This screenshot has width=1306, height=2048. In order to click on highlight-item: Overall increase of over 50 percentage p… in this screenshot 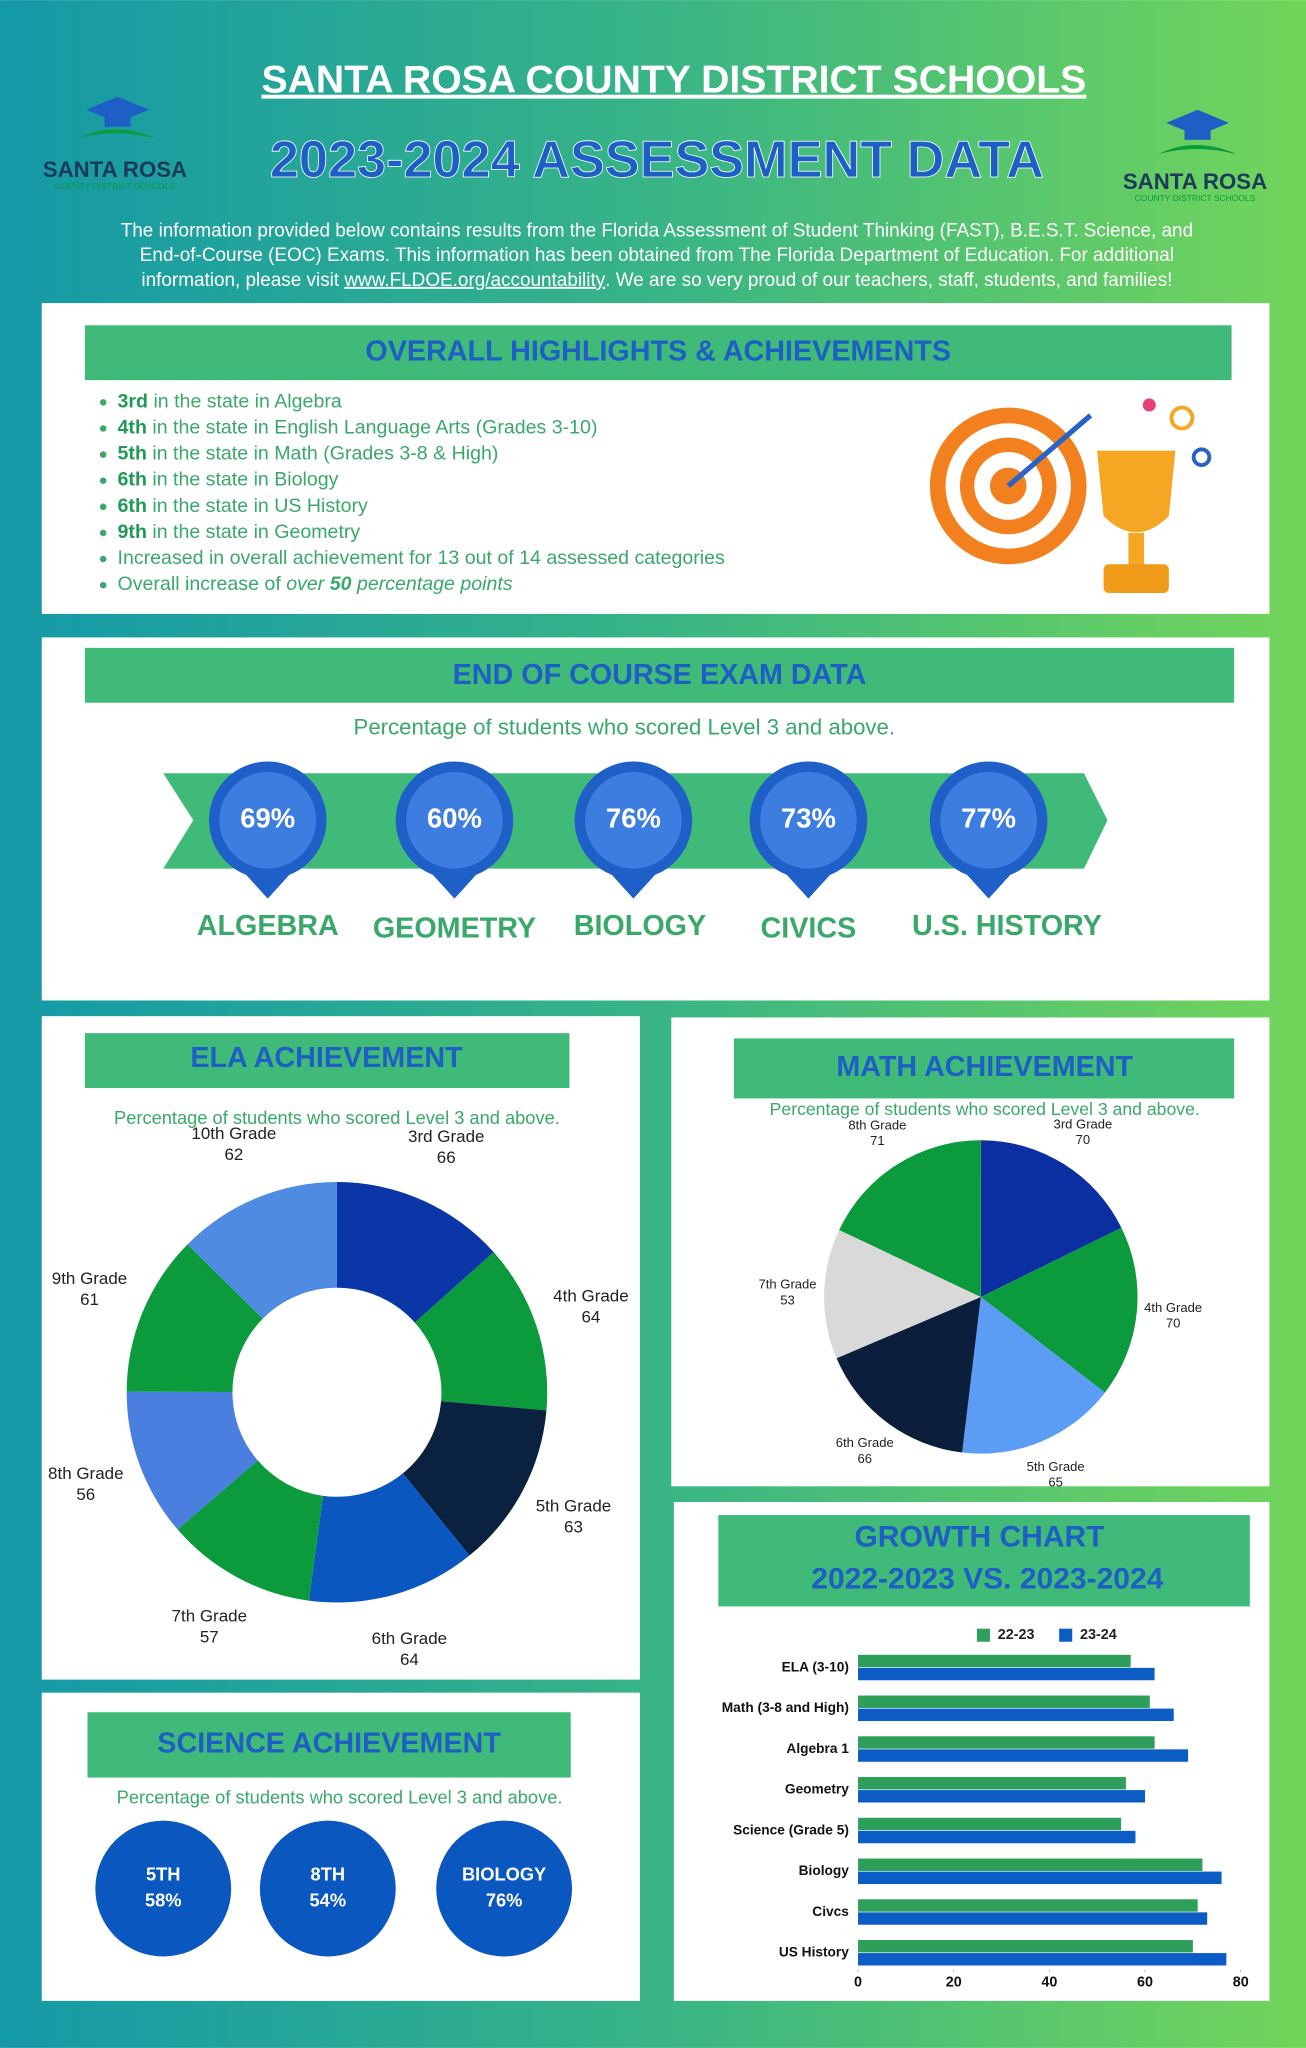, I will do `click(315, 584)`.